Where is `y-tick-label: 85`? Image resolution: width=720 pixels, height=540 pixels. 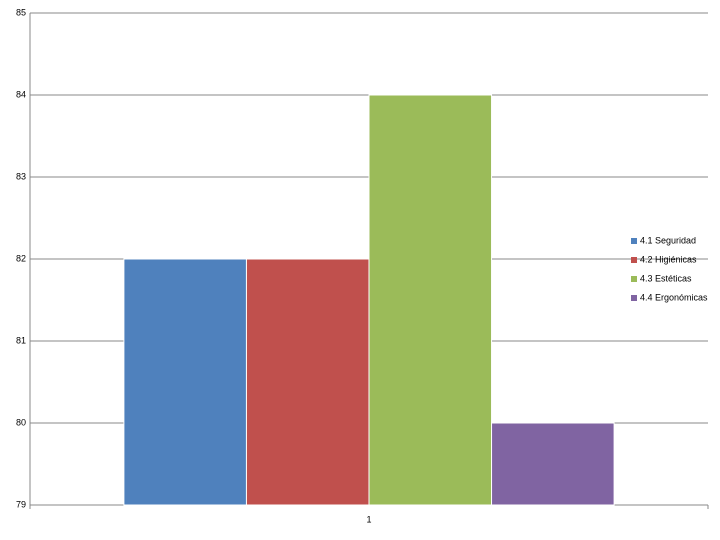
y-tick-label: 85 is located at coordinates (21, 12).